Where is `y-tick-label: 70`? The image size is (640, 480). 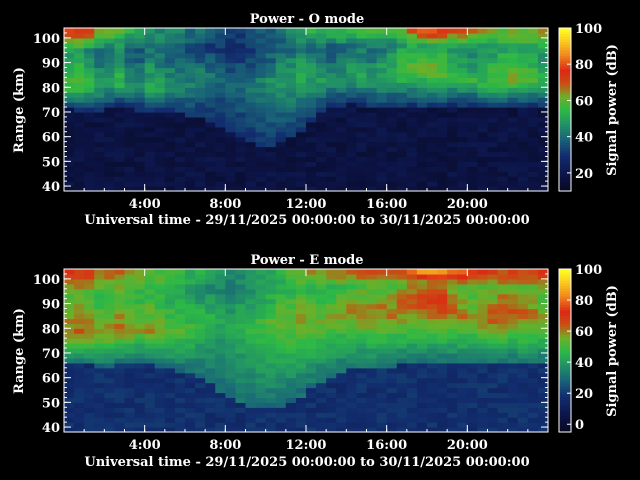 y-tick-label: 70 is located at coordinates (51, 354).